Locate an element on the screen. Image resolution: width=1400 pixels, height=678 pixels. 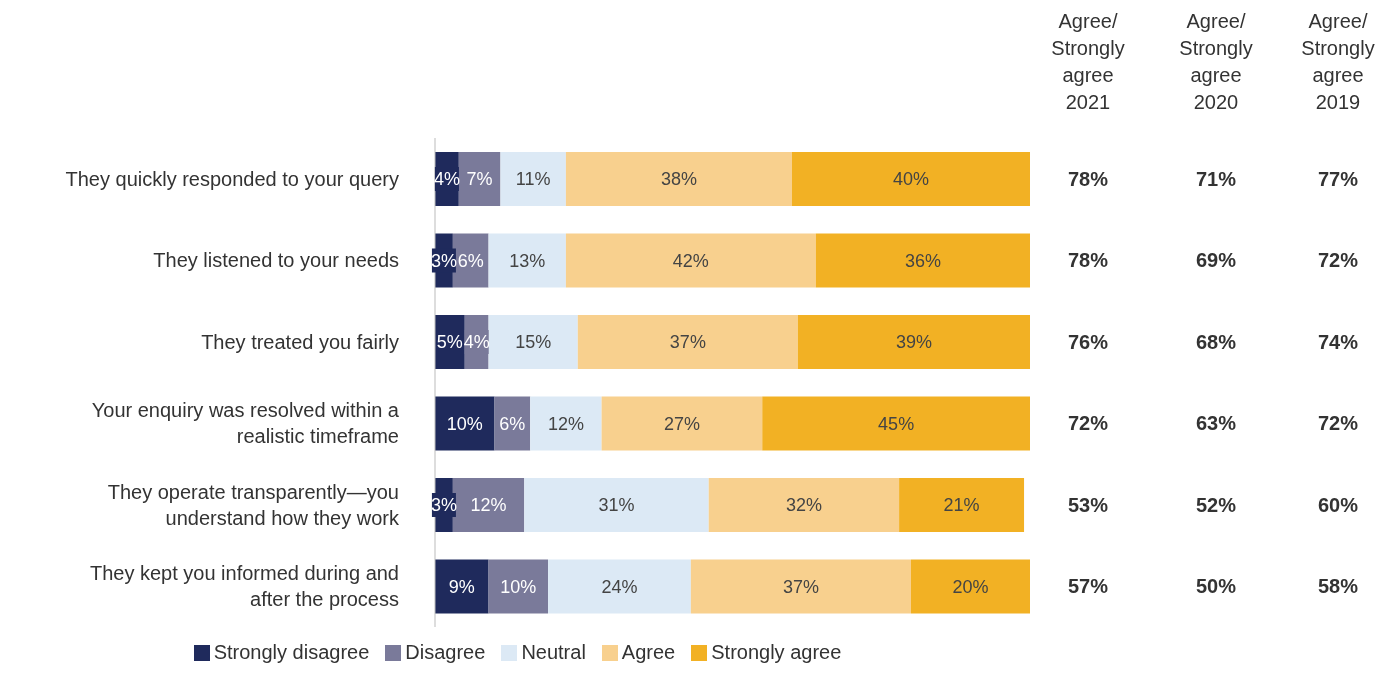
data-label: 4% is located at coordinates (476, 342).